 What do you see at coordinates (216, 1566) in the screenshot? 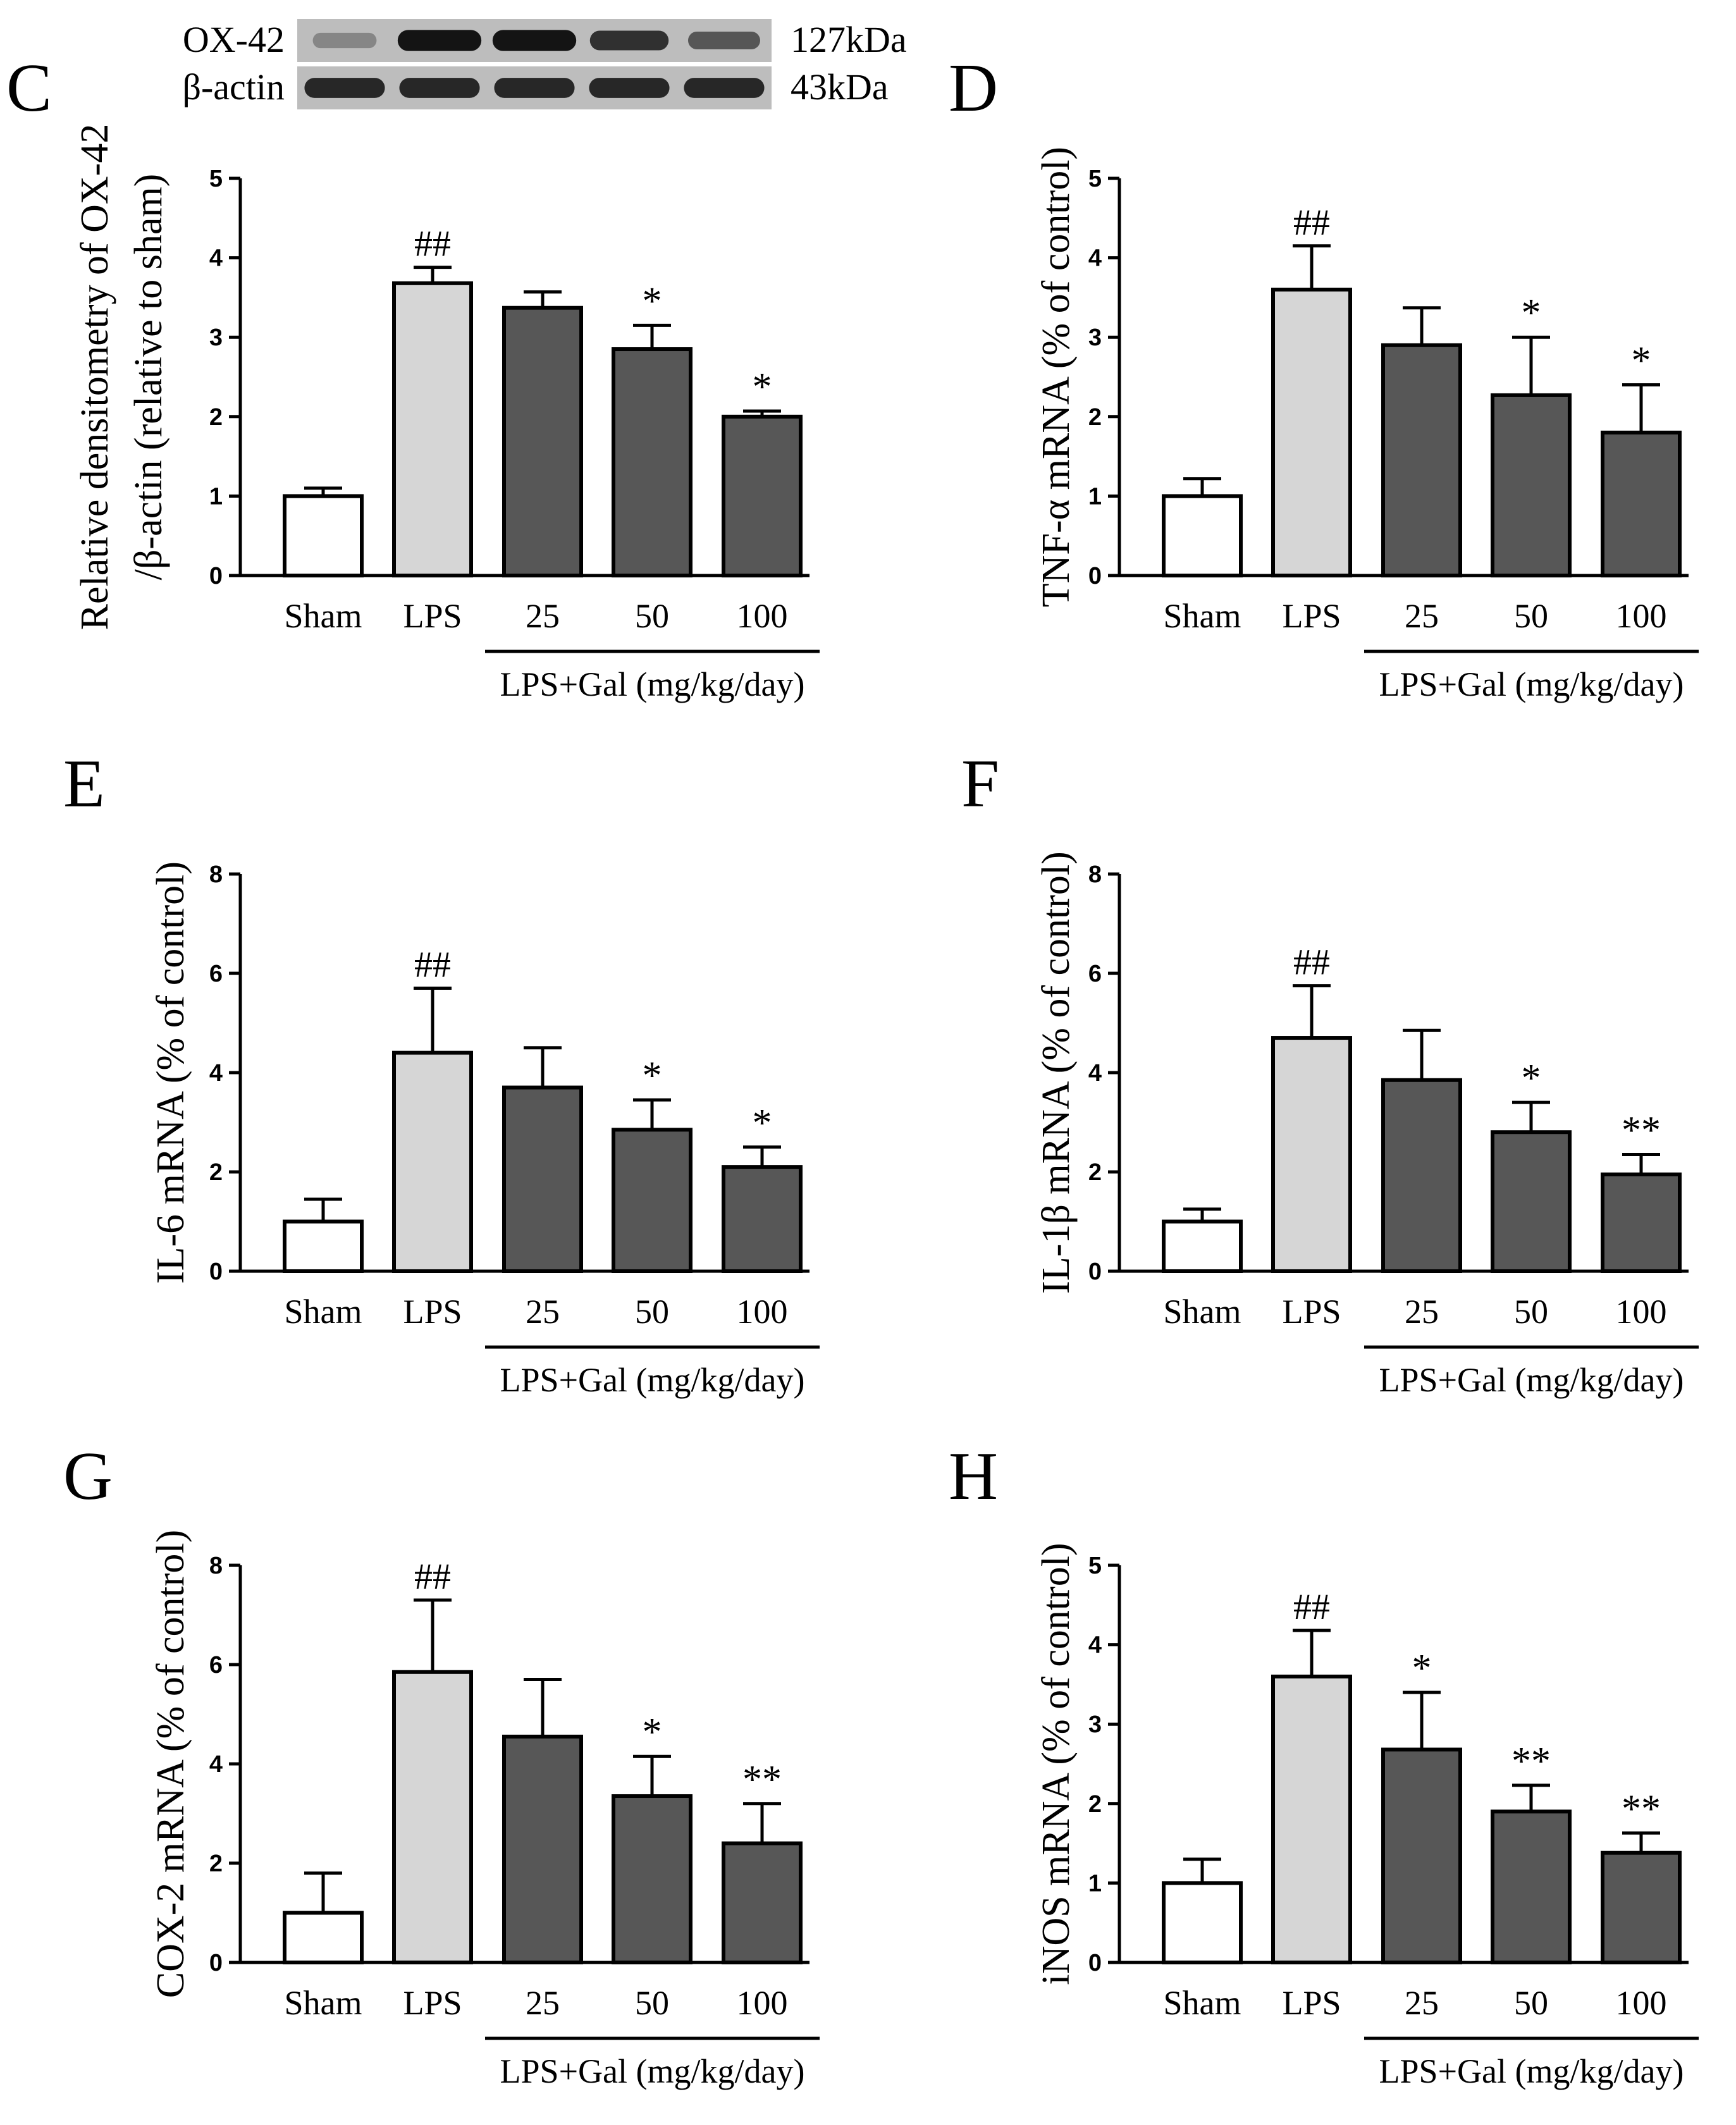
I see `y-tick-label: 8` at bounding box center [216, 1566].